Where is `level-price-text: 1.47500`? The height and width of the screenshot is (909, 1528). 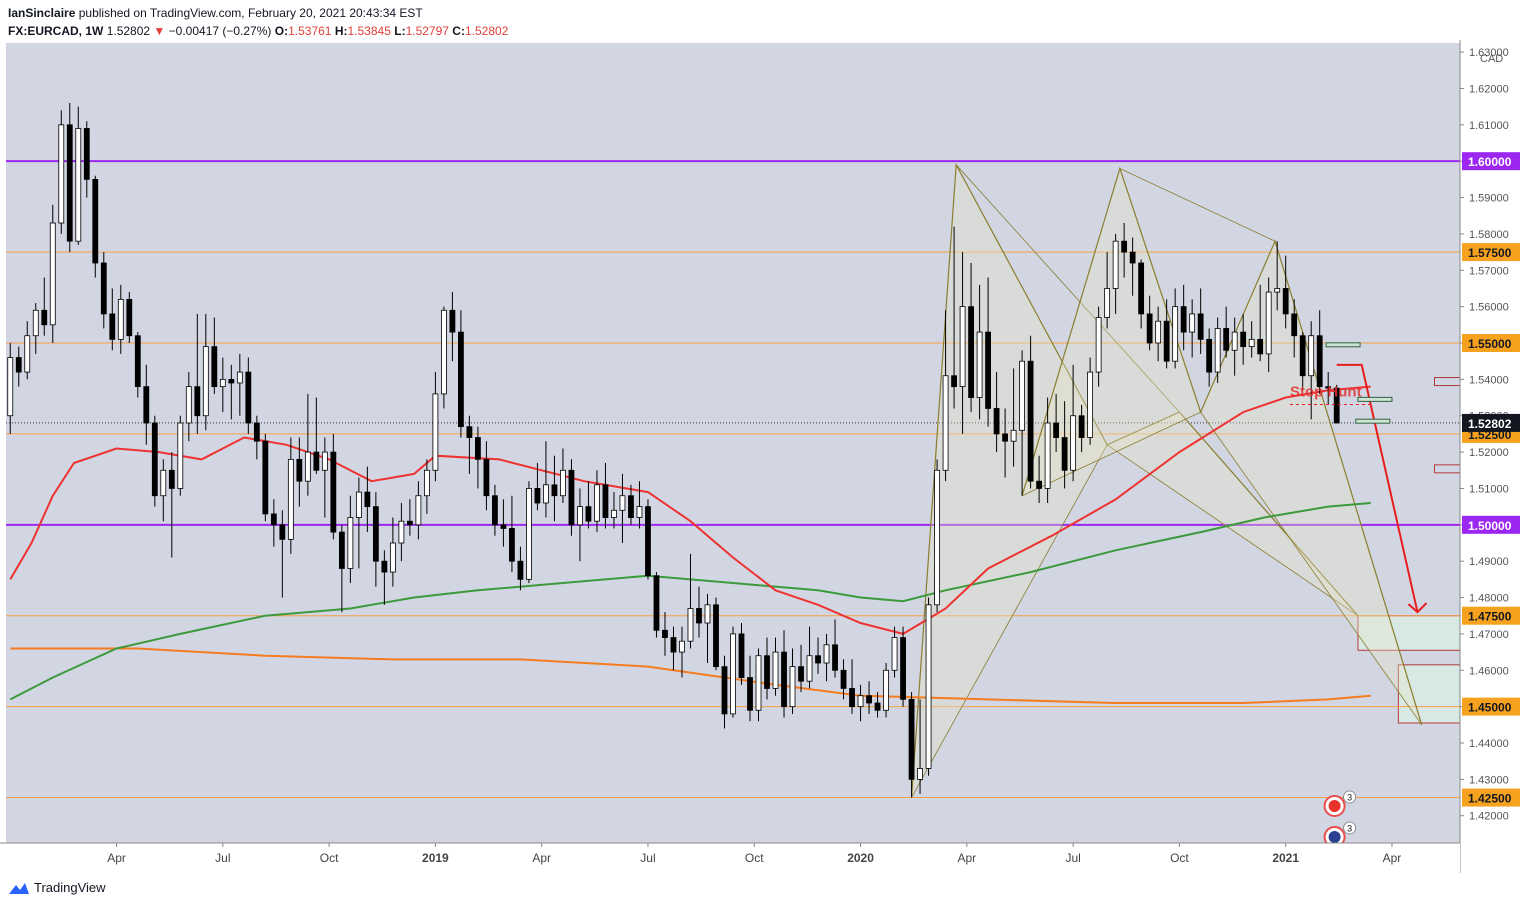 level-price-text: 1.47500 is located at coordinates (1490, 617).